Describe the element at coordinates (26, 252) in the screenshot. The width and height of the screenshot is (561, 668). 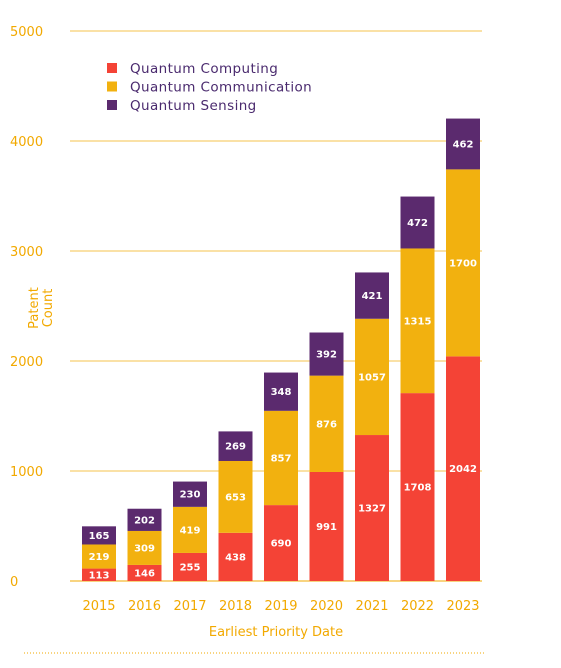
I see `y-tick-label: 3000` at that location.